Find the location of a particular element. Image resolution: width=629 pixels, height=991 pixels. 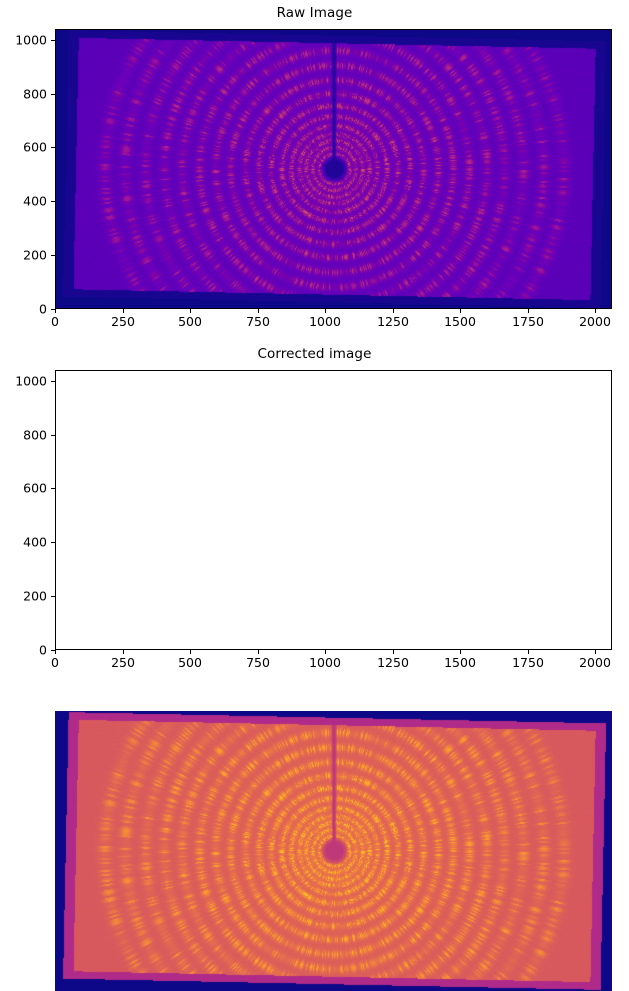

panel-title-corrected: Corrected image is located at coordinates (314, 354).